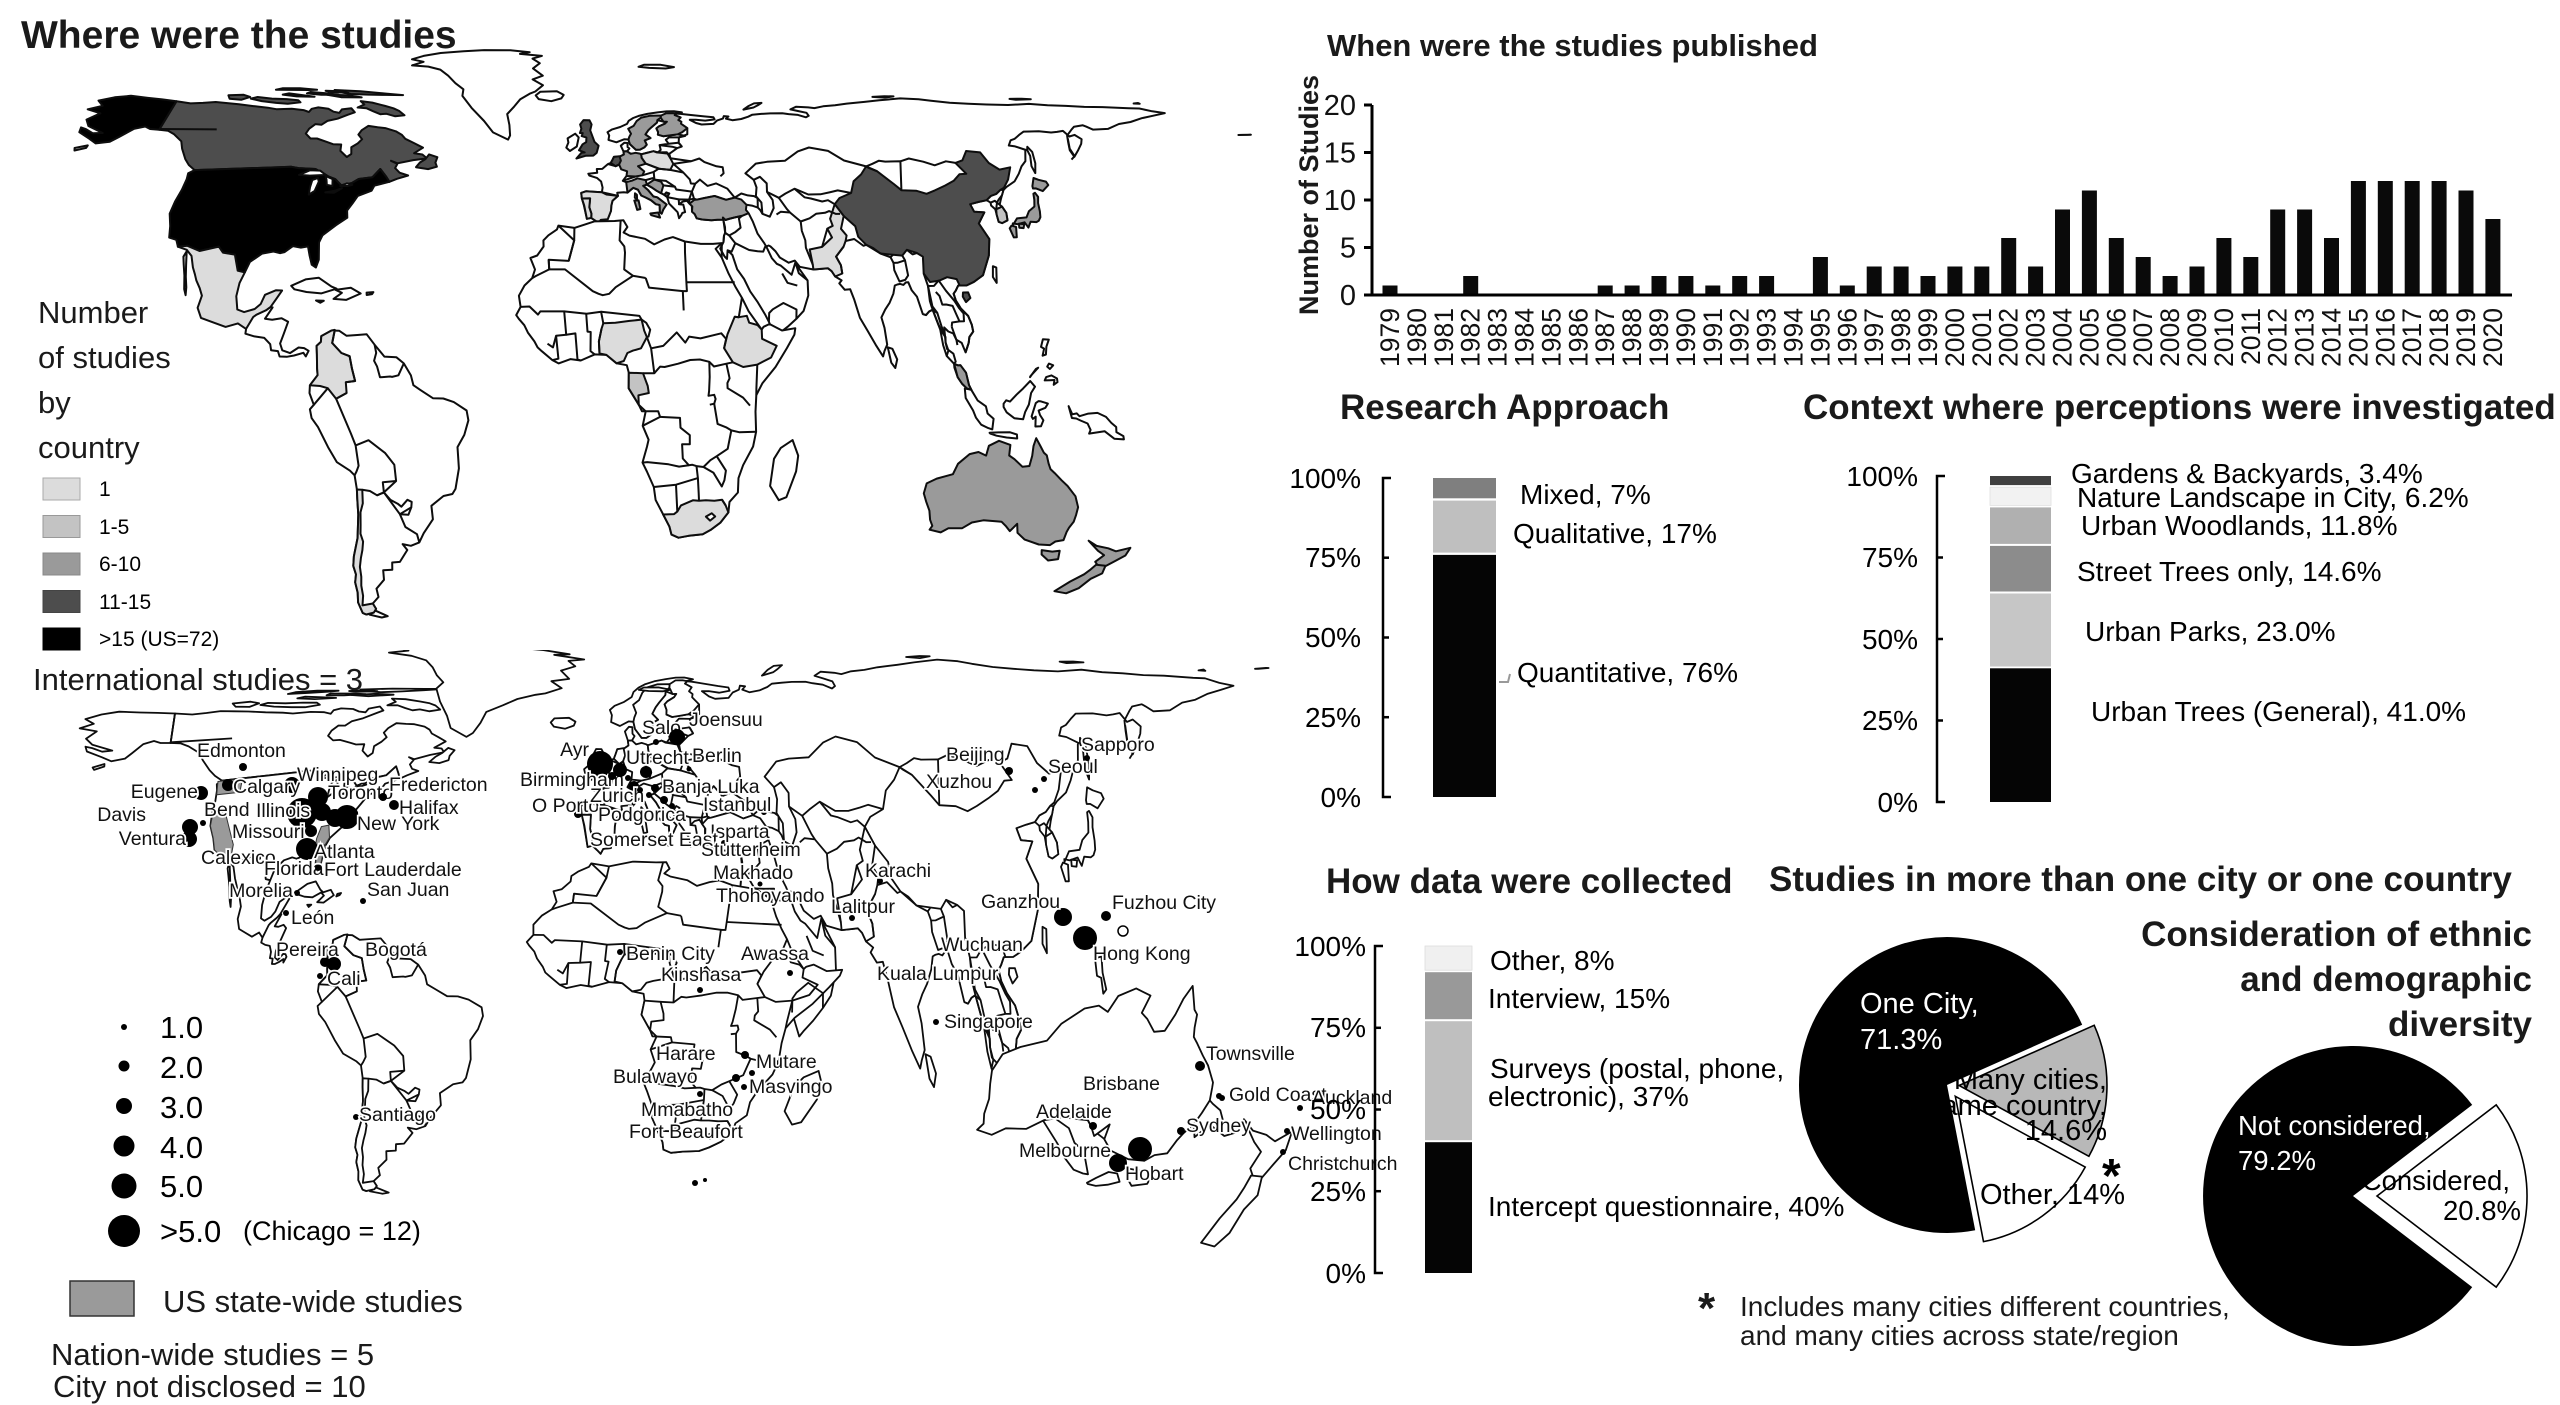 This screenshot has width=2560, height=1405. I want to click on svg-text: Wuchuan, so click(982, 945).